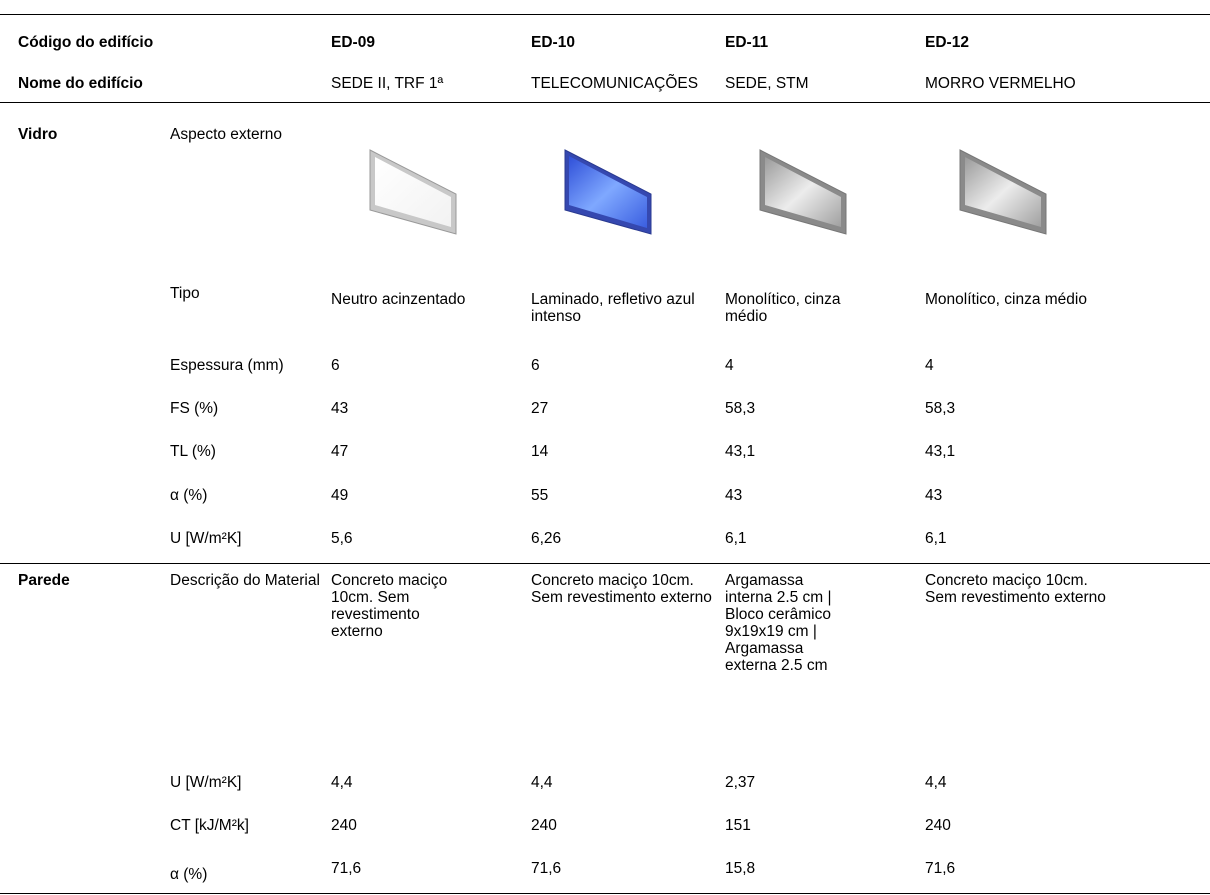 This screenshot has width=1210, height=895. I want to click on building-code: ED-10, so click(553, 42).